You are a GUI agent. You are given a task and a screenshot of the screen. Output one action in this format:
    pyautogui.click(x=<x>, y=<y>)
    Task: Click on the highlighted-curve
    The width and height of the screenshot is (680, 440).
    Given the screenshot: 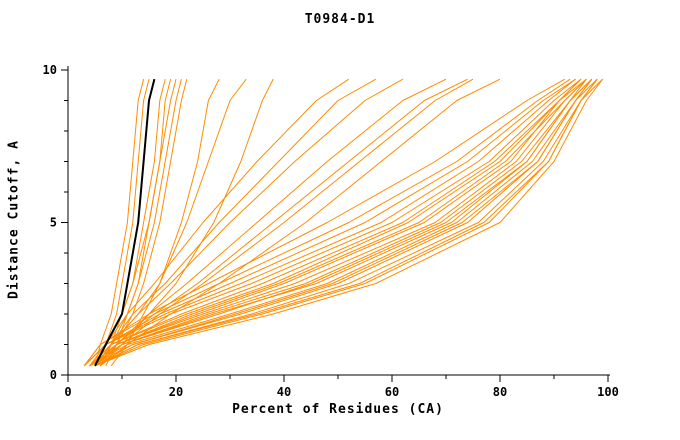 What is the action you would take?
    pyautogui.click(x=125, y=222)
    